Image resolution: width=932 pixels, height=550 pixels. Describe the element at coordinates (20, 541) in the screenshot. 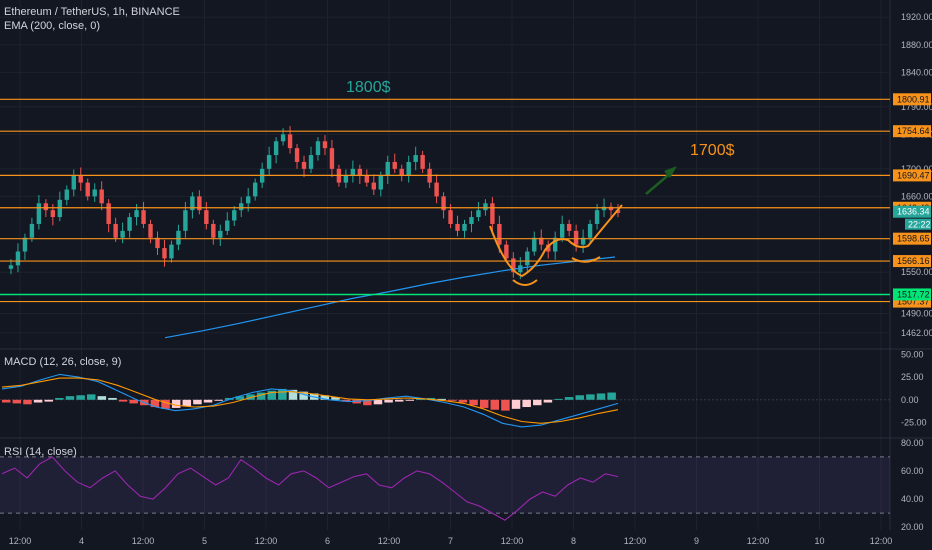

I see `x-tick-label: 12:00` at that location.